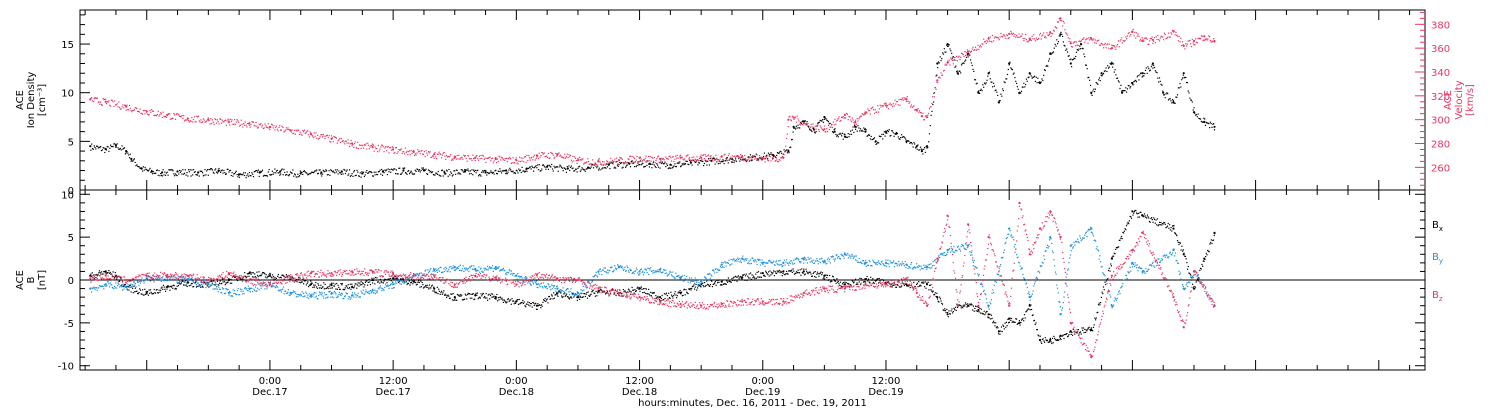 This screenshot has width=1500, height=414. Describe the element at coordinates (66, 367) in the screenshot. I see `y-tick-label: -10` at that location.